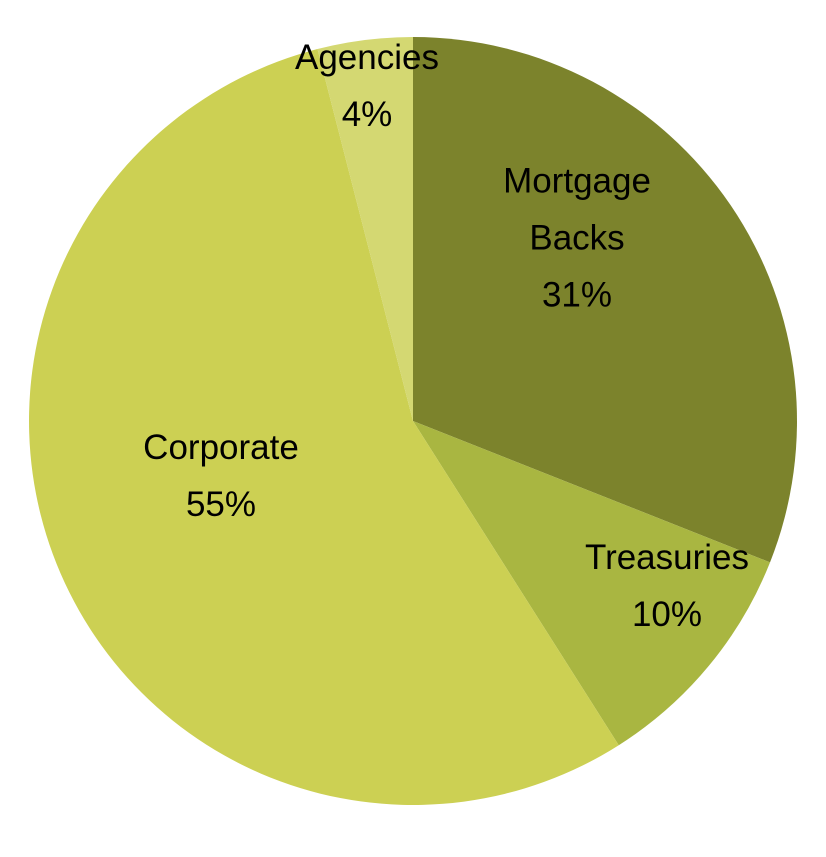 Image resolution: width=826 pixels, height=857 pixels. I want to click on slice-name-mortgage-backs: Backs, so click(576, 237).